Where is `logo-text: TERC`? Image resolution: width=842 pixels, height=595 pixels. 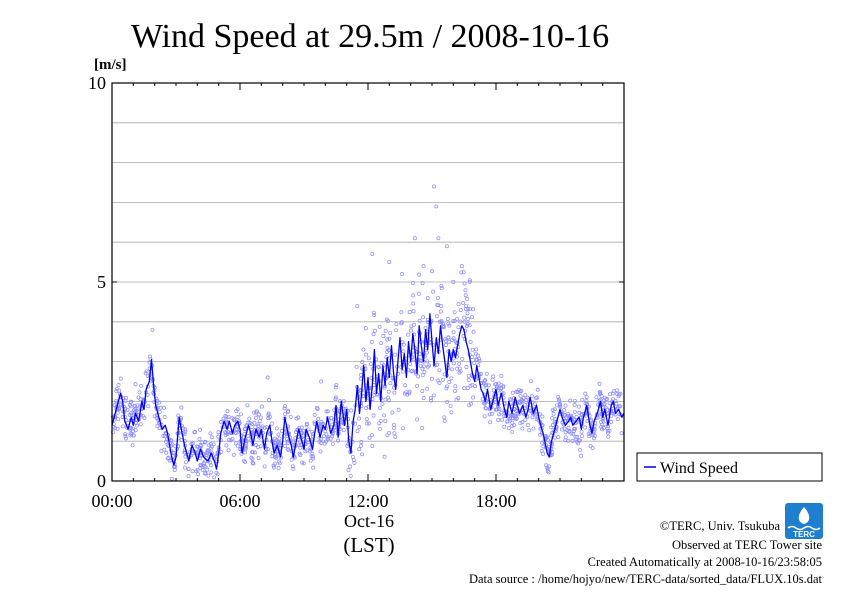 logo-text: TERC is located at coordinates (804, 534).